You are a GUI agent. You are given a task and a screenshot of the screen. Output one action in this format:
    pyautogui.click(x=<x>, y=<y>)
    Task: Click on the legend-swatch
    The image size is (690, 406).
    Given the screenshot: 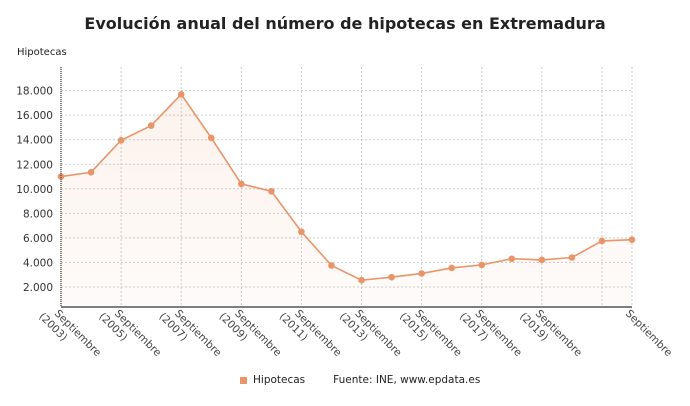 What is the action you would take?
    pyautogui.click(x=243, y=380)
    